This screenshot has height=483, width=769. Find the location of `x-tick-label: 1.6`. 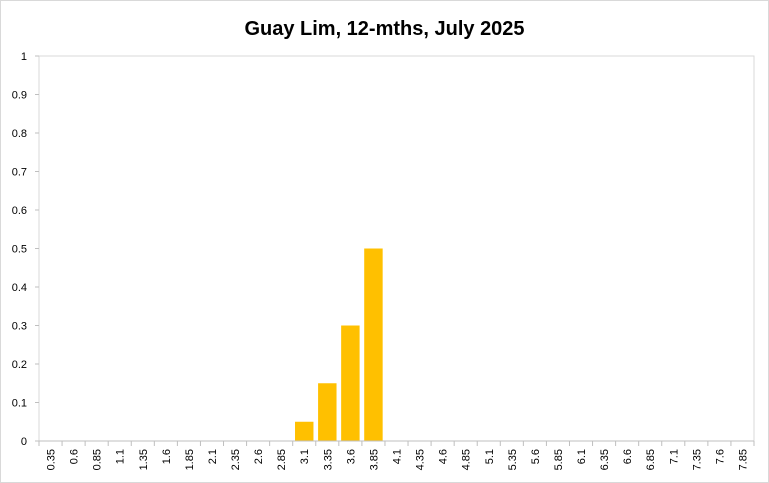

x-tick-label: 1.6 is located at coordinates (167, 456).